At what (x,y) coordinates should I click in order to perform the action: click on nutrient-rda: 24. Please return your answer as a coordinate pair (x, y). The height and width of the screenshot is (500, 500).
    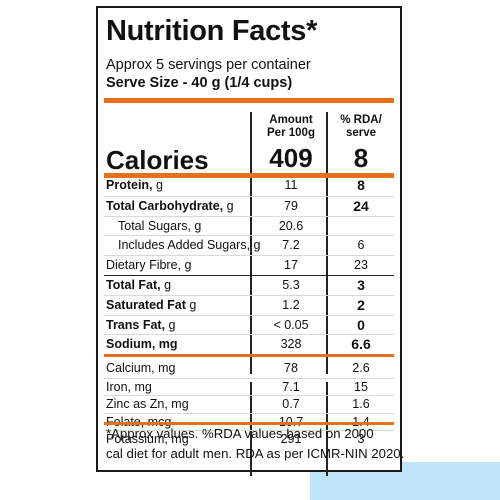
    Looking at the image, I should click on (361, 205).